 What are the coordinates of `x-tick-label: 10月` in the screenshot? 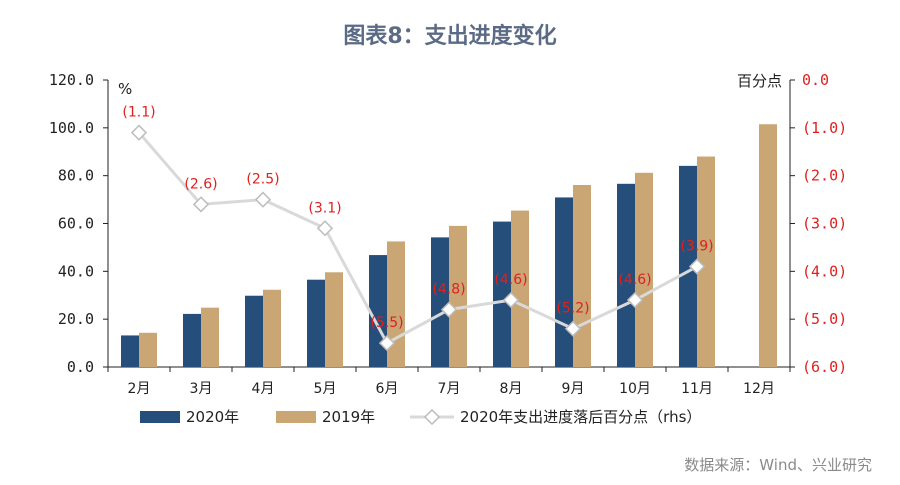 It's located at (635, 389).